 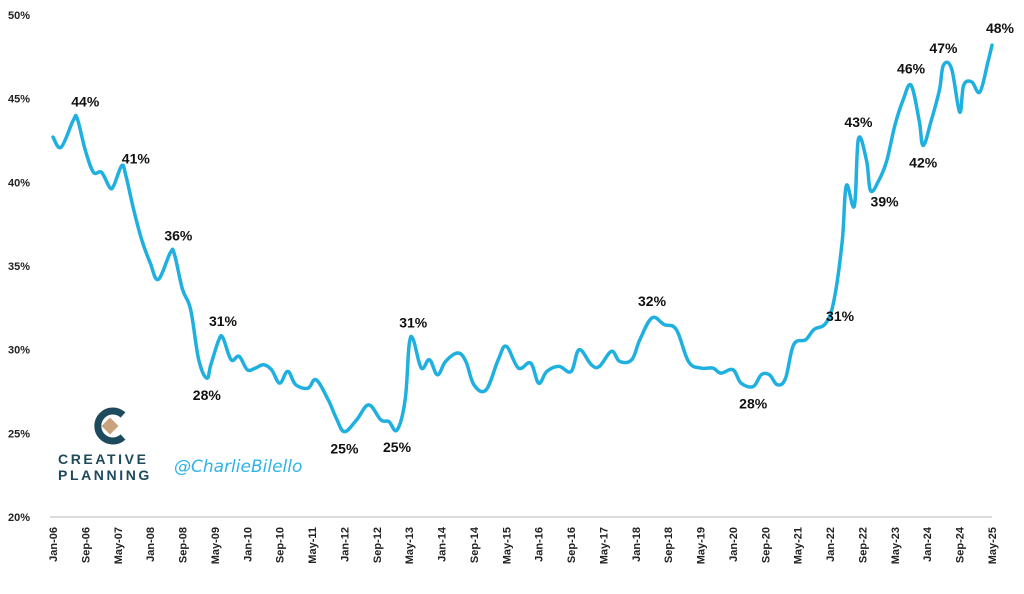 I want to click on data-label: 47%, so click(x=943, y=48).